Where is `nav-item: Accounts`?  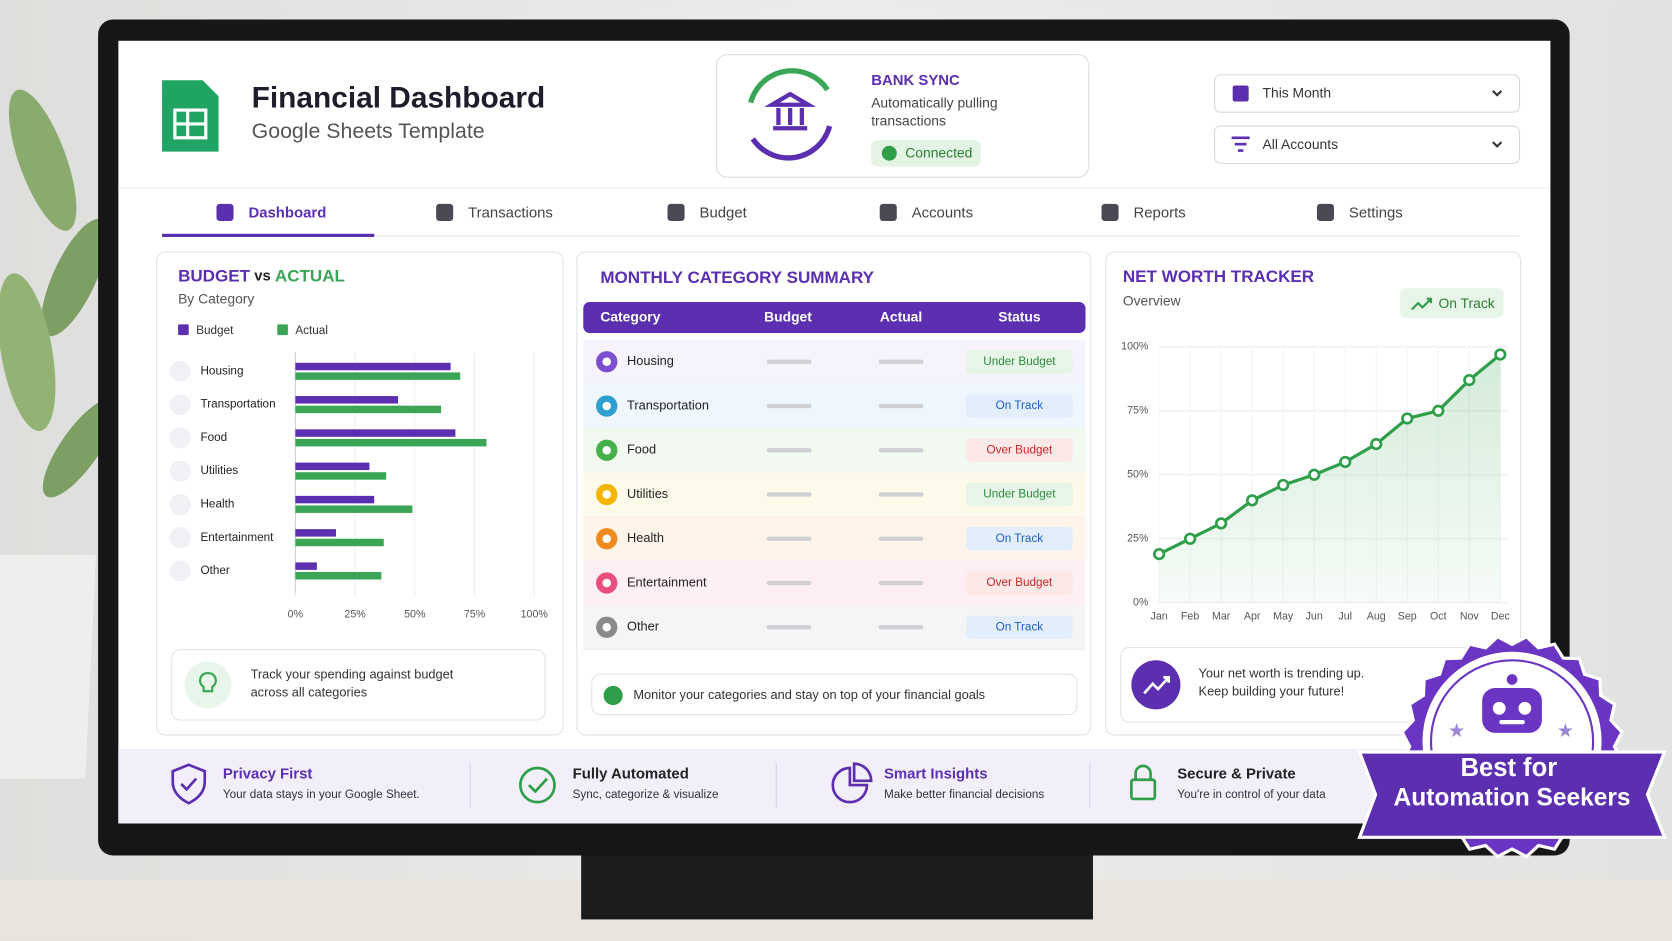
nav-item: Accounts is located at coordinates (926, 212).